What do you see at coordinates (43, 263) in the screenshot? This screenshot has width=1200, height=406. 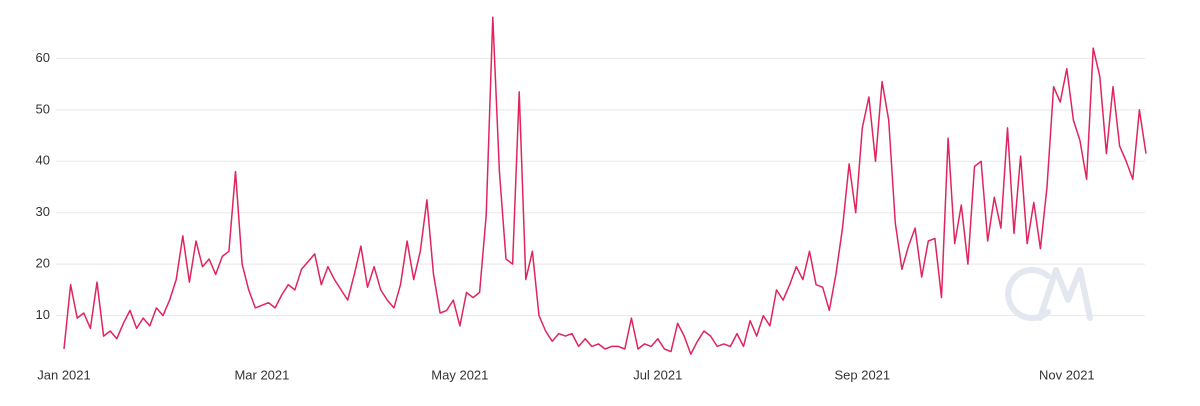 I see `y-tick-label: 20` at bounding box center [43, 263].